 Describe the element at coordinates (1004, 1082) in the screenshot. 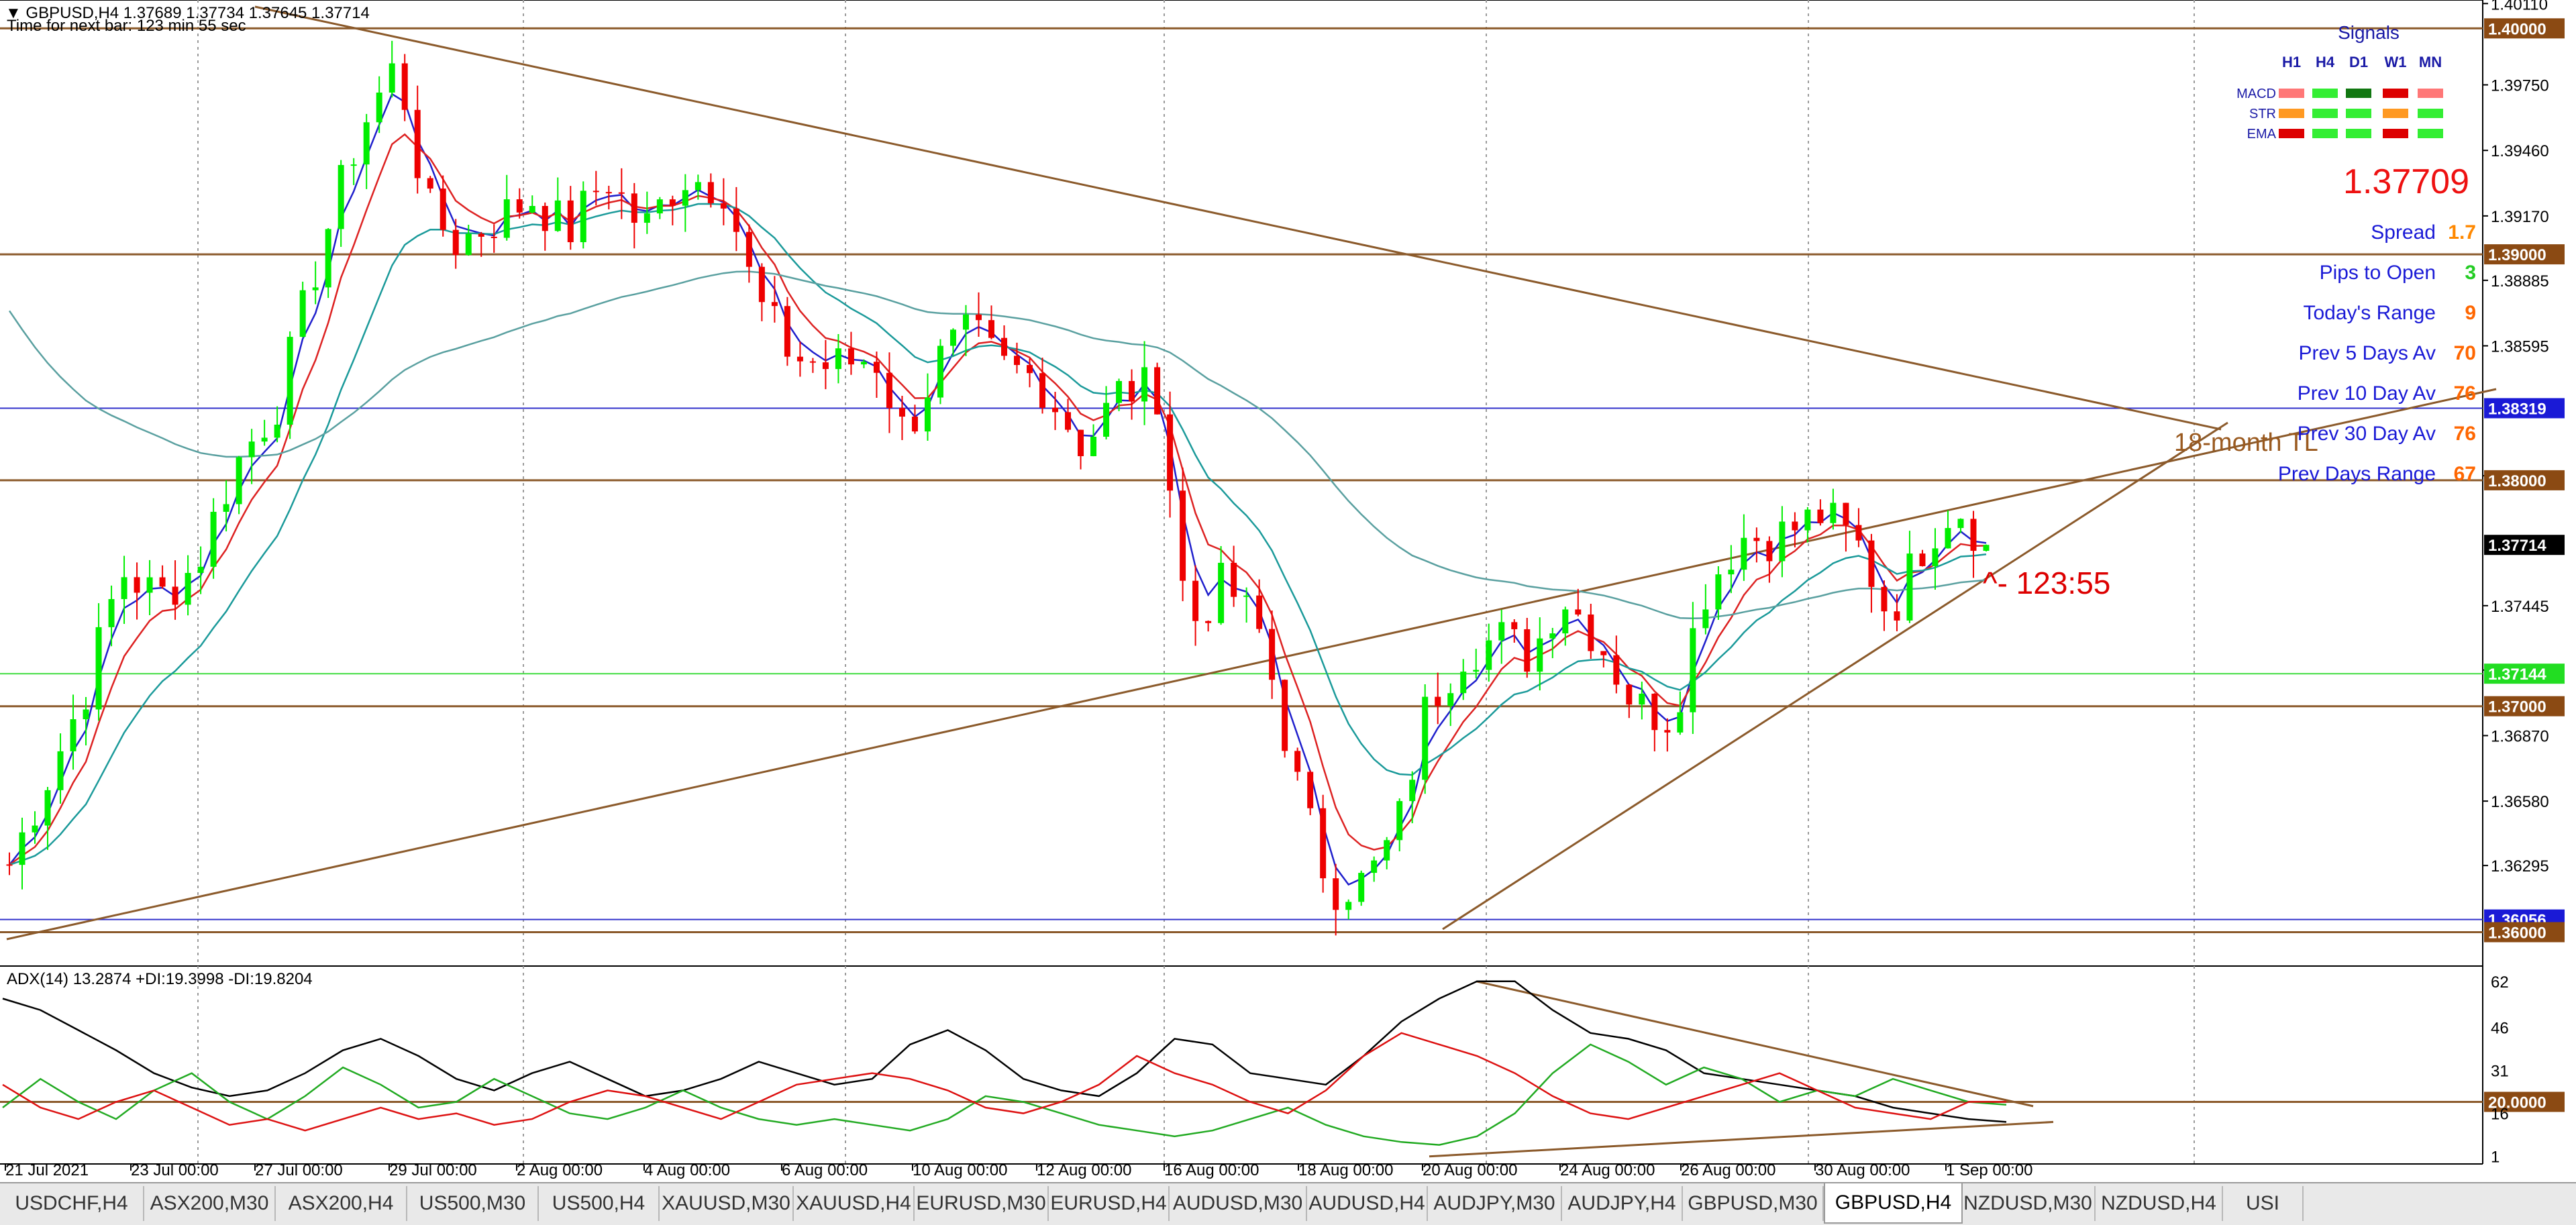

I see `adx-series-di` at that location.